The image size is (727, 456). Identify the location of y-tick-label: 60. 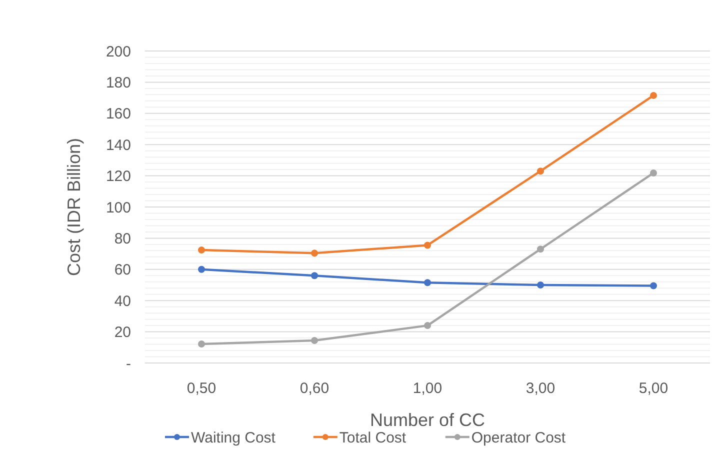
(122, 270).